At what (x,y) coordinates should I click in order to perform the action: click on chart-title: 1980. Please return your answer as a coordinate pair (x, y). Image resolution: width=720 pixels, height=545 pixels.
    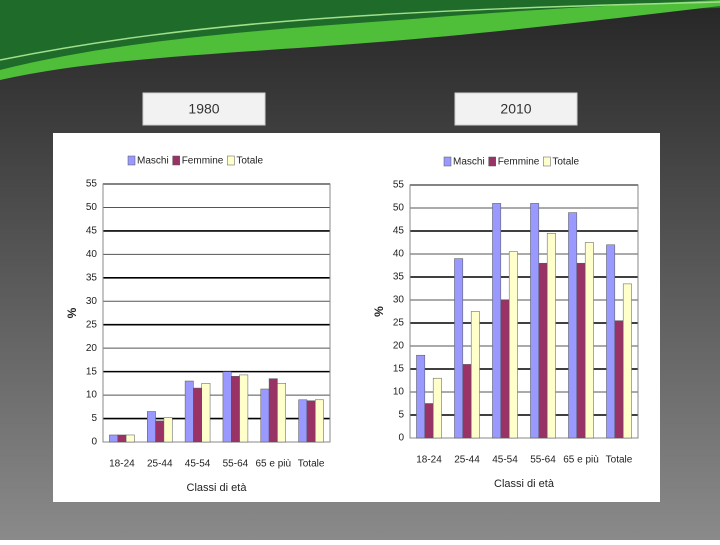
    Looking at the image, I should click on (203, 109).